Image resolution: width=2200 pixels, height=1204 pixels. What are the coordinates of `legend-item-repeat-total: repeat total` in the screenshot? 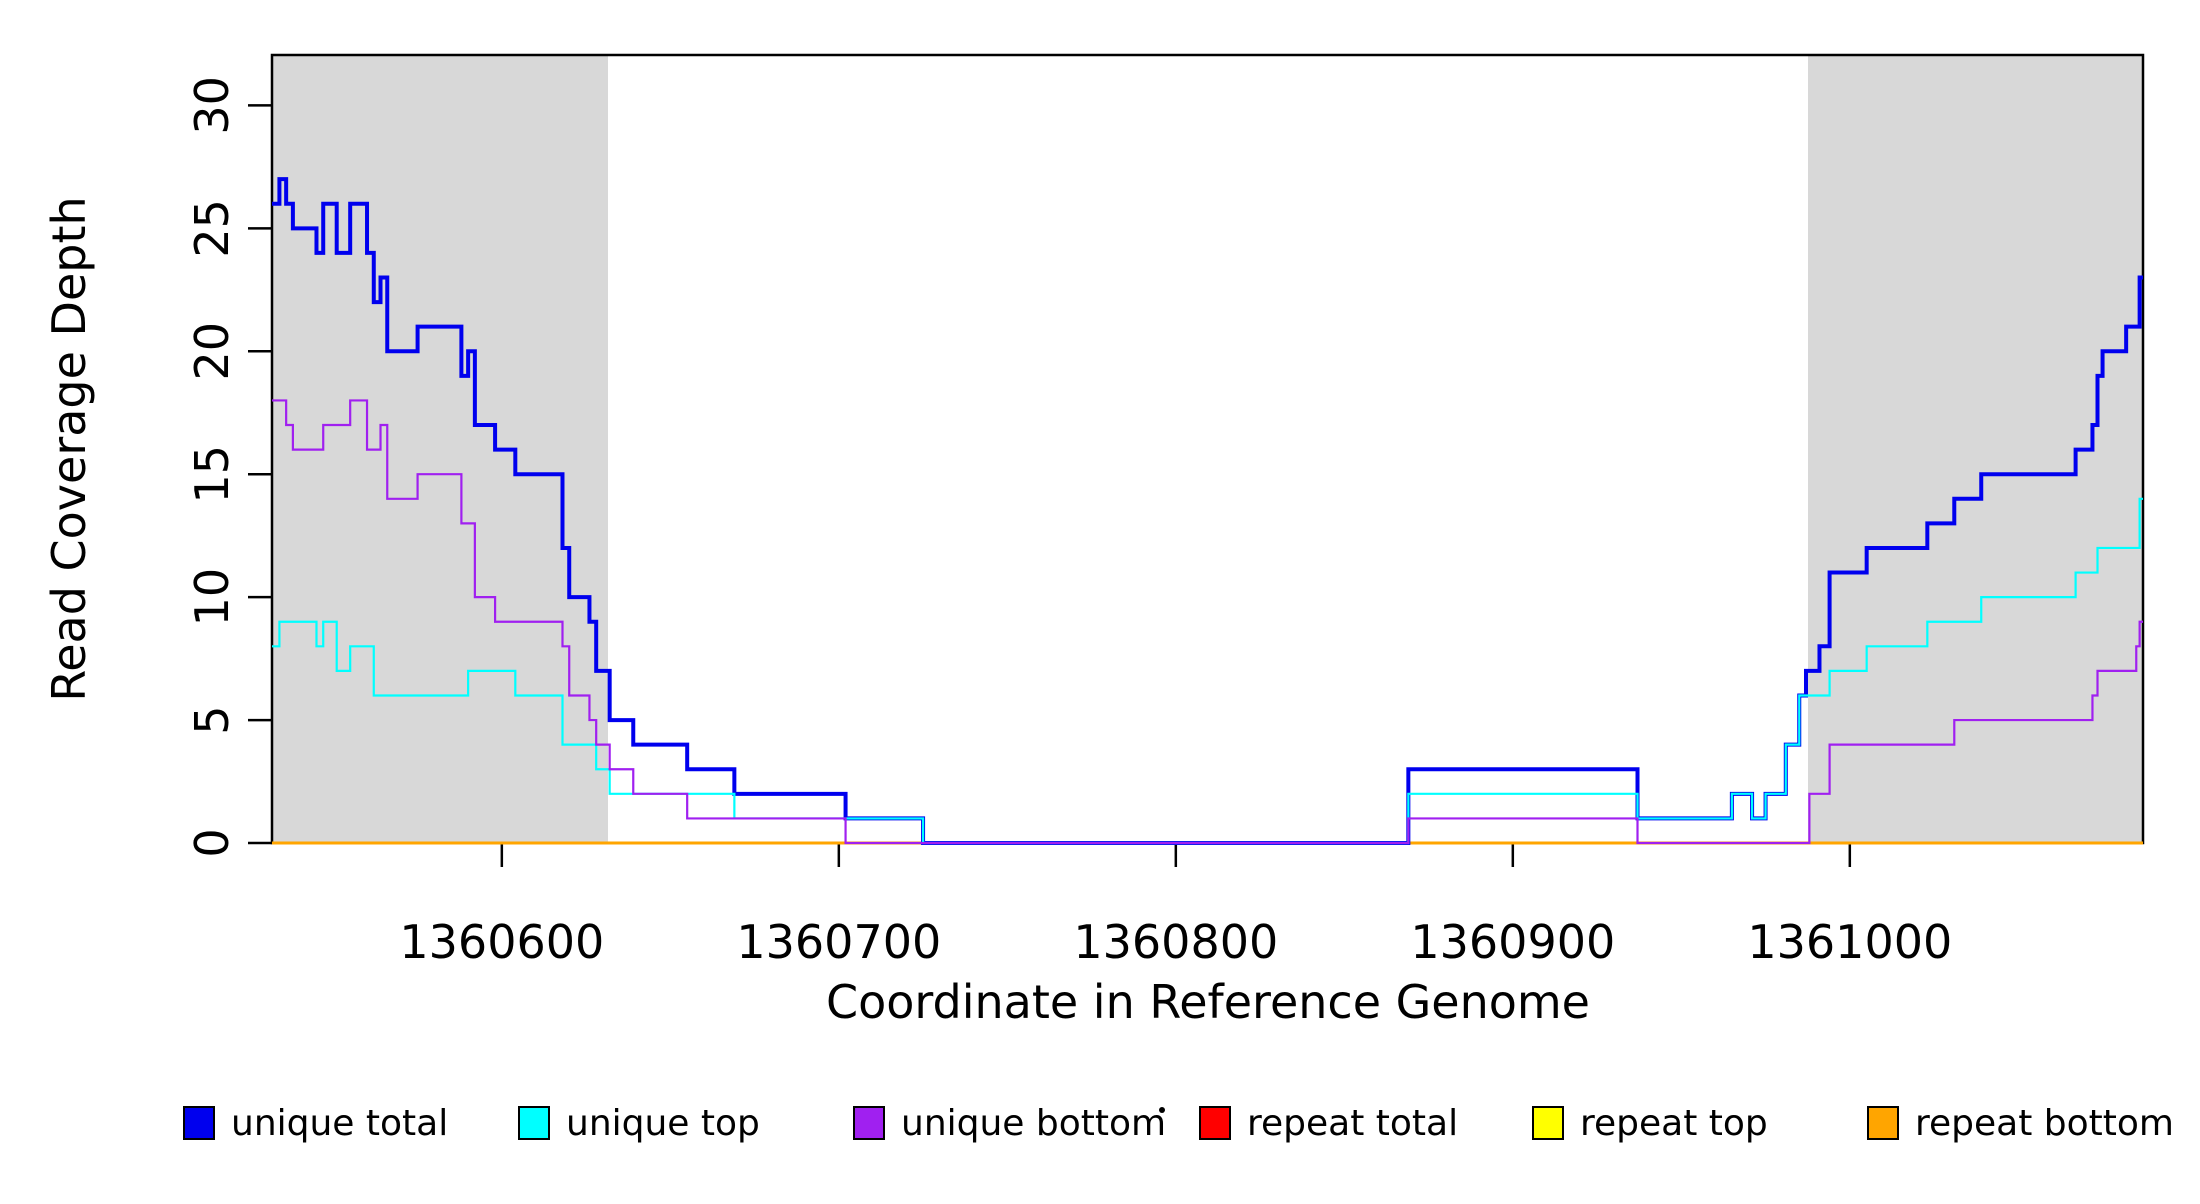 It's located at (1328, 1123).